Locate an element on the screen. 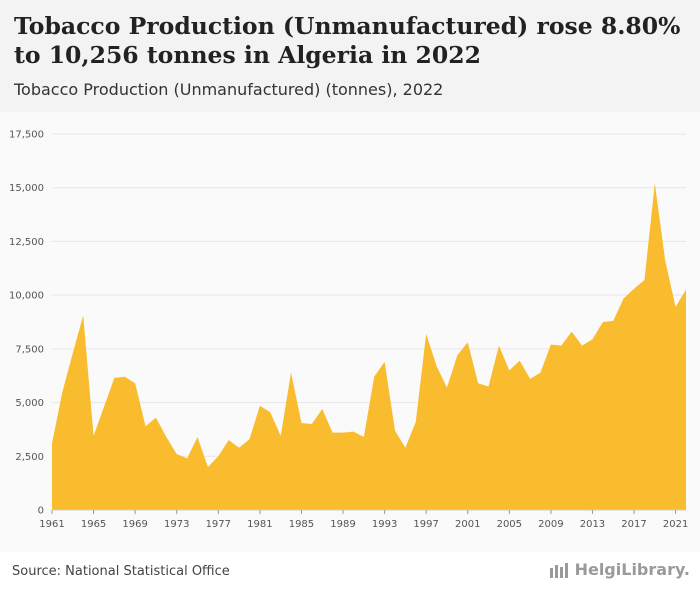 This screenshot has height=596, width=700. y-tick-label: 12,500 is located at coordinates (26, 242).